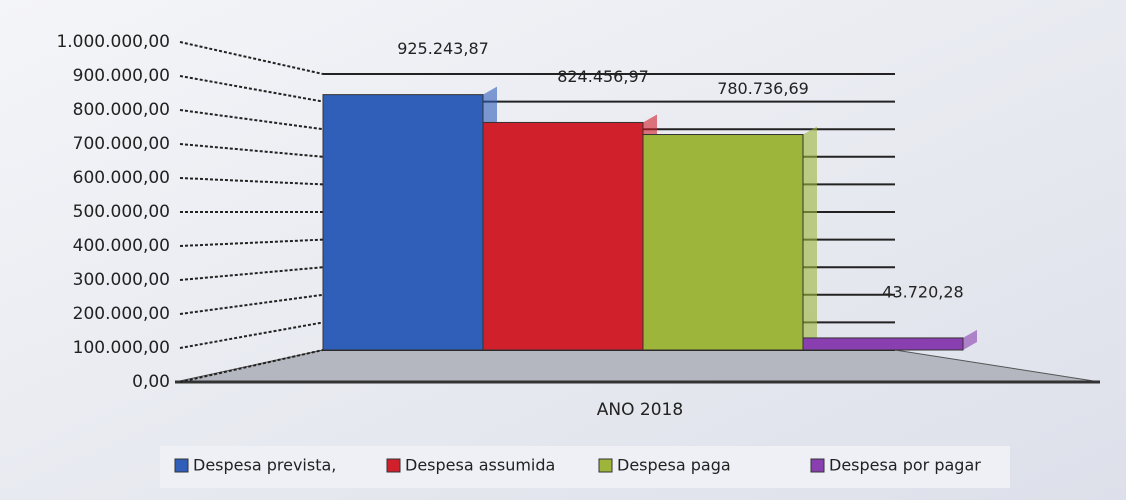  Describe the element at coordinates (674, 465) in the screenshot. I see `legend-label: Despesa paga` at that location.